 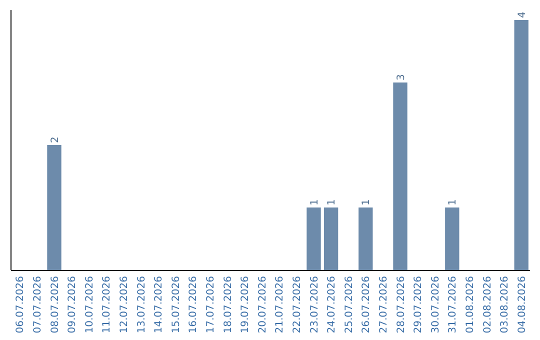 I want to click on x-tick-label: 12.07.2026, so click(x=124, y=305).